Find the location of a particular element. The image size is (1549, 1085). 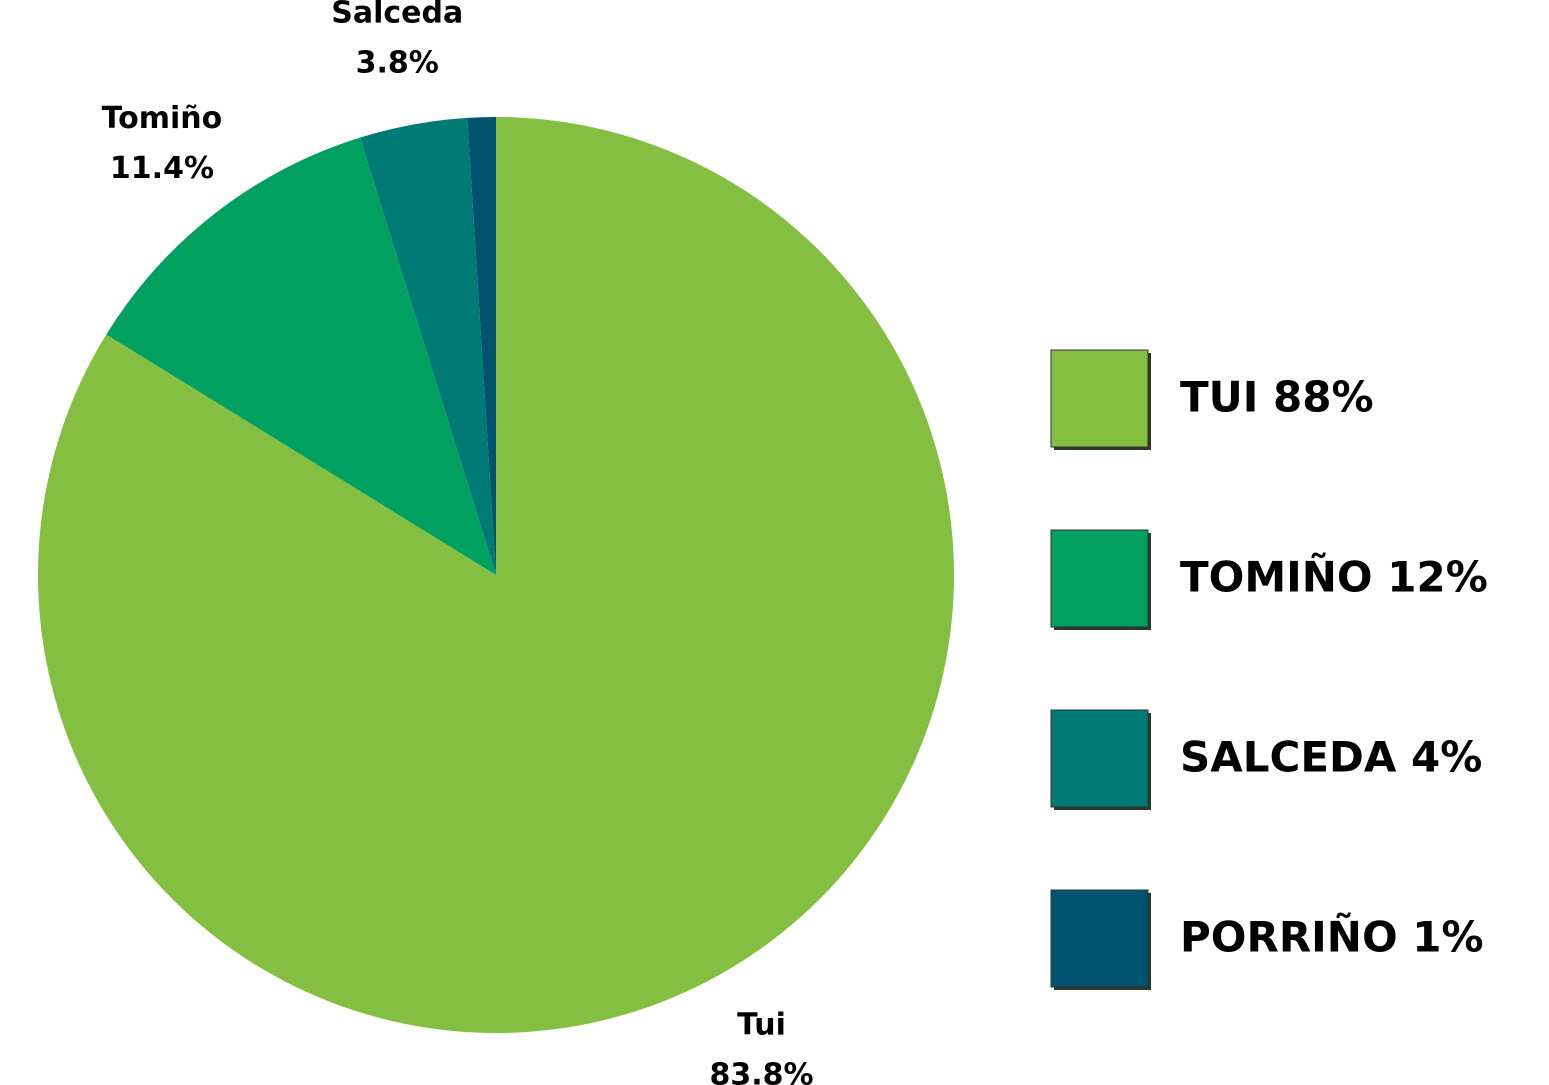

slice-value-label: 83.8% is located at coordinates (762, 1071).